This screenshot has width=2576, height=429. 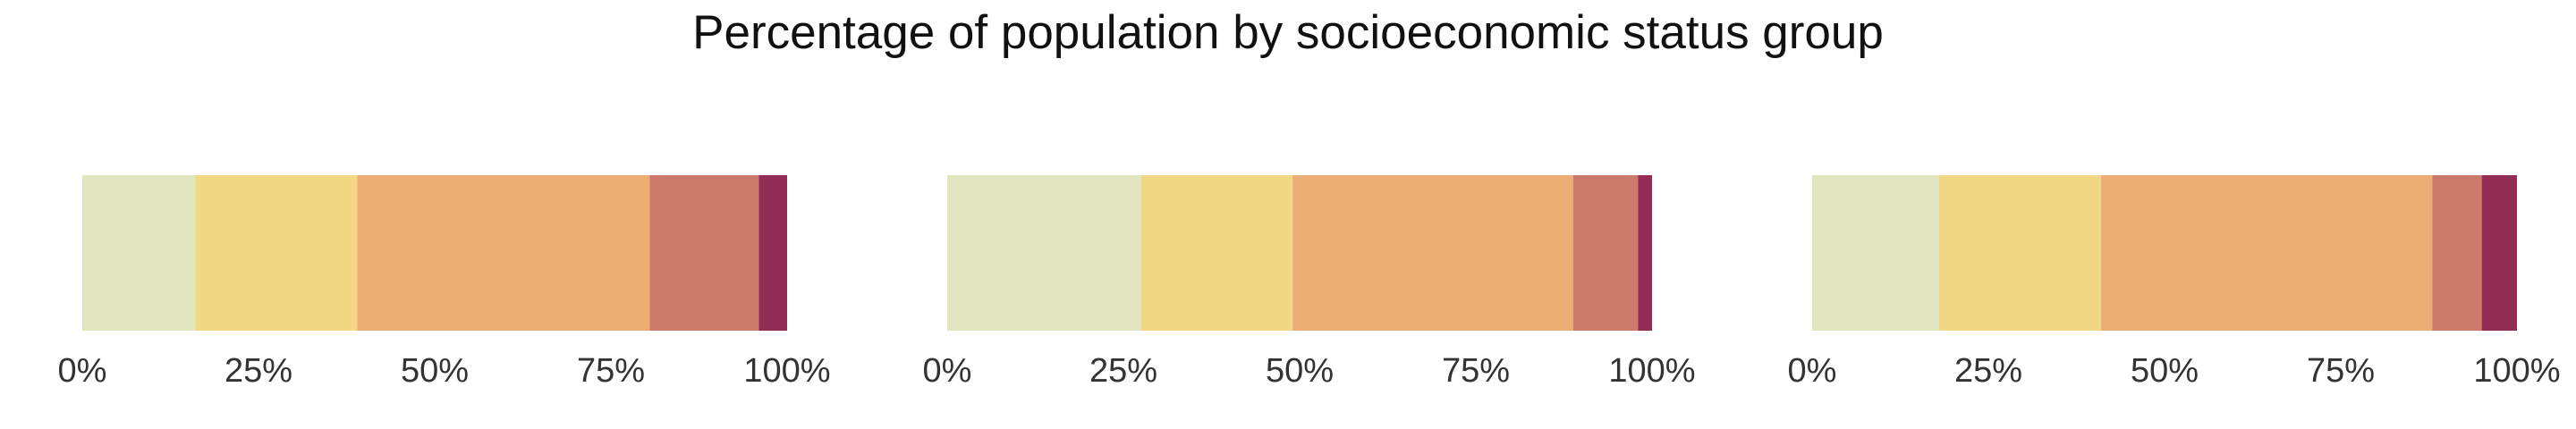 What do you see at coordinates (1988, 371) in the screenshot?
I see `x-tick-label-3-2: 25%` at bounding box center [1988, 371].